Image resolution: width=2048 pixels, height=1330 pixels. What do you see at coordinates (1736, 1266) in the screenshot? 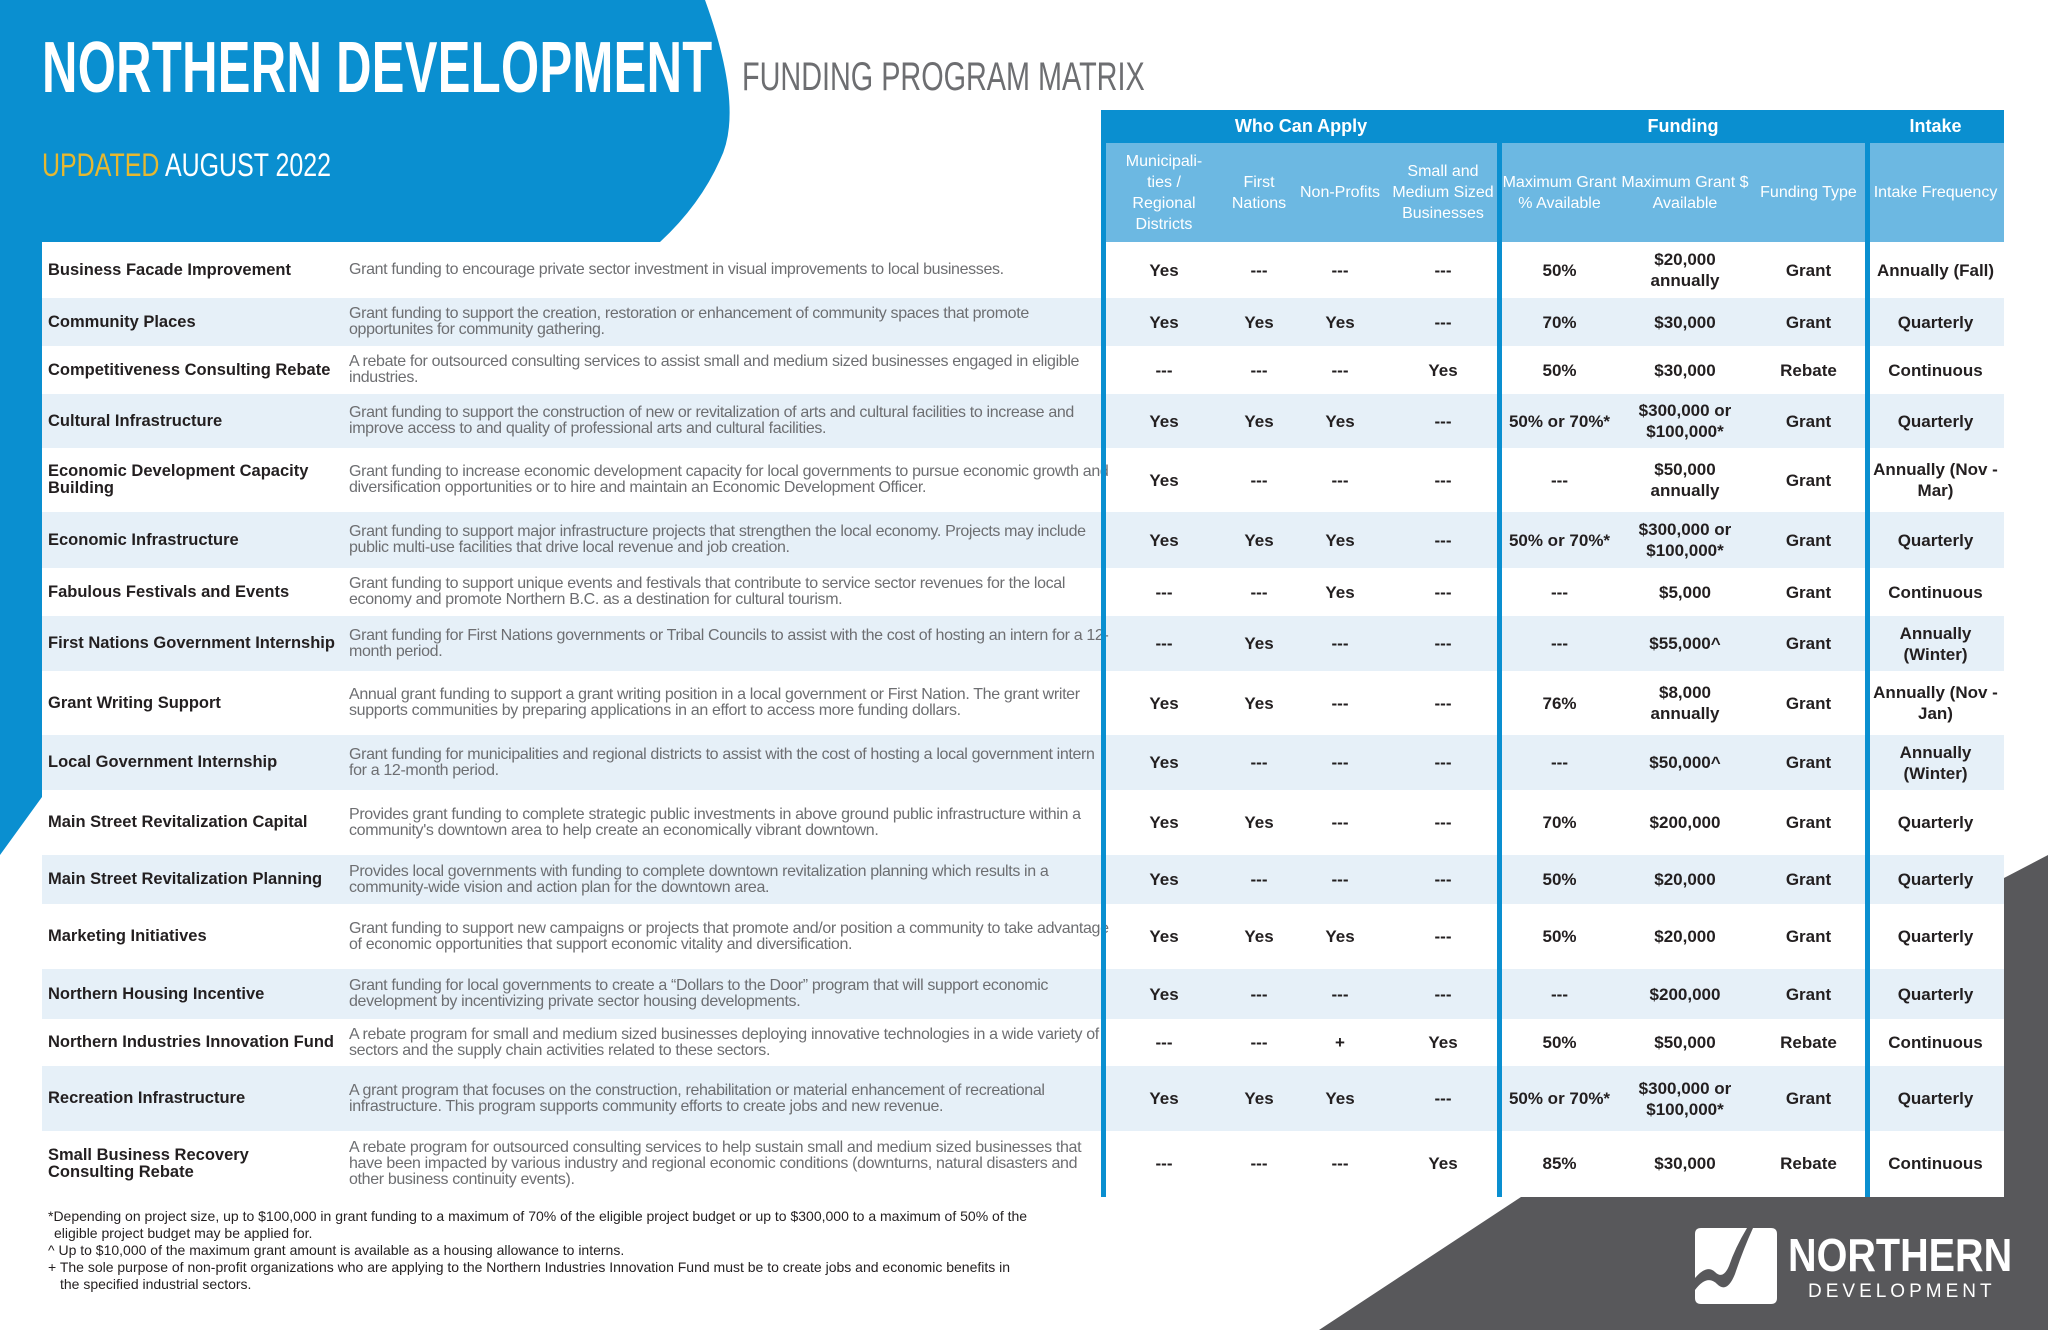
I see `wave-logo-icon` at bounding box center [1736, 1266].